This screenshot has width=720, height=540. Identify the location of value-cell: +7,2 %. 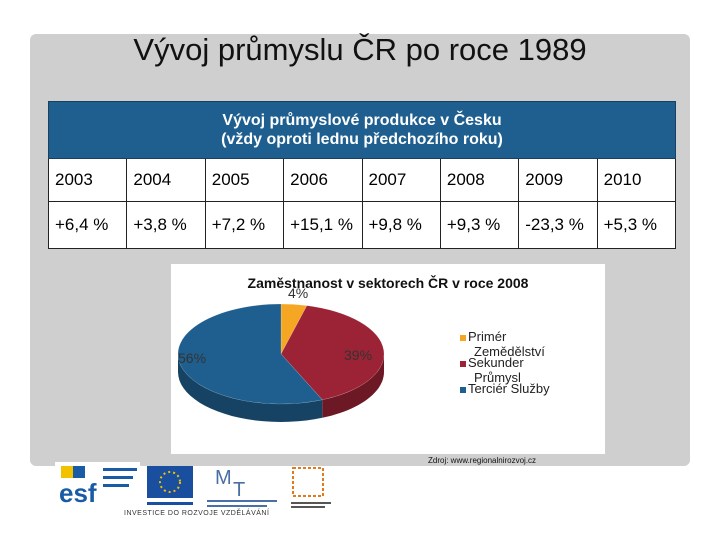
(245, 225).